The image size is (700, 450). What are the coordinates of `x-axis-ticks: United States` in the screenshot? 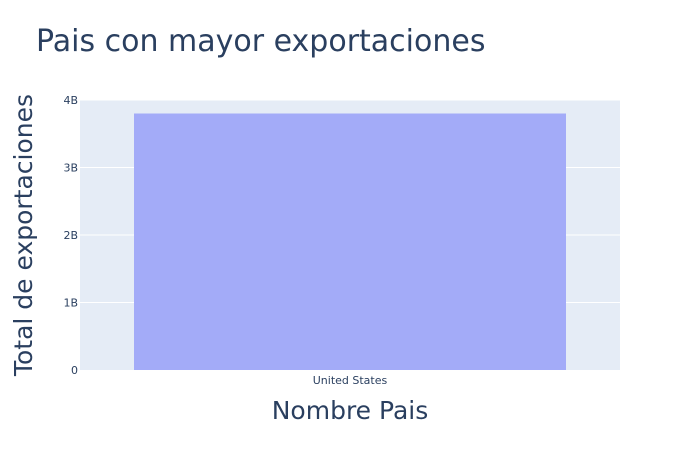 It's located at (350, 380).